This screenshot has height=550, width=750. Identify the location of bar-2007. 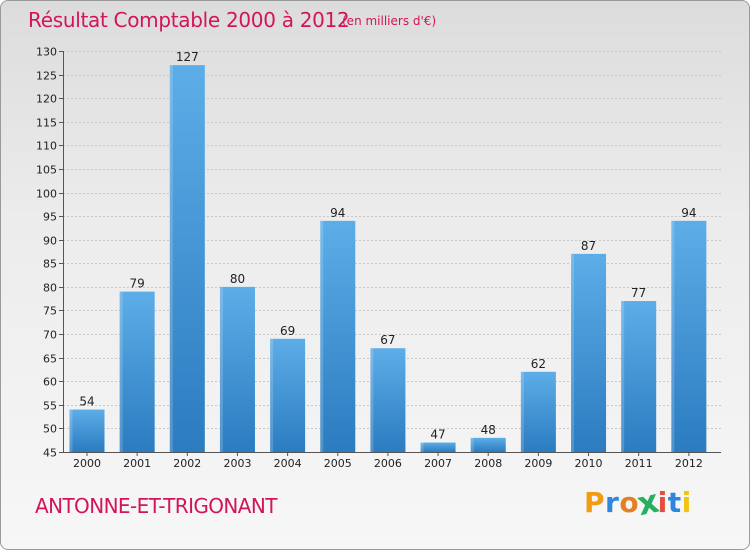
(438, 447).